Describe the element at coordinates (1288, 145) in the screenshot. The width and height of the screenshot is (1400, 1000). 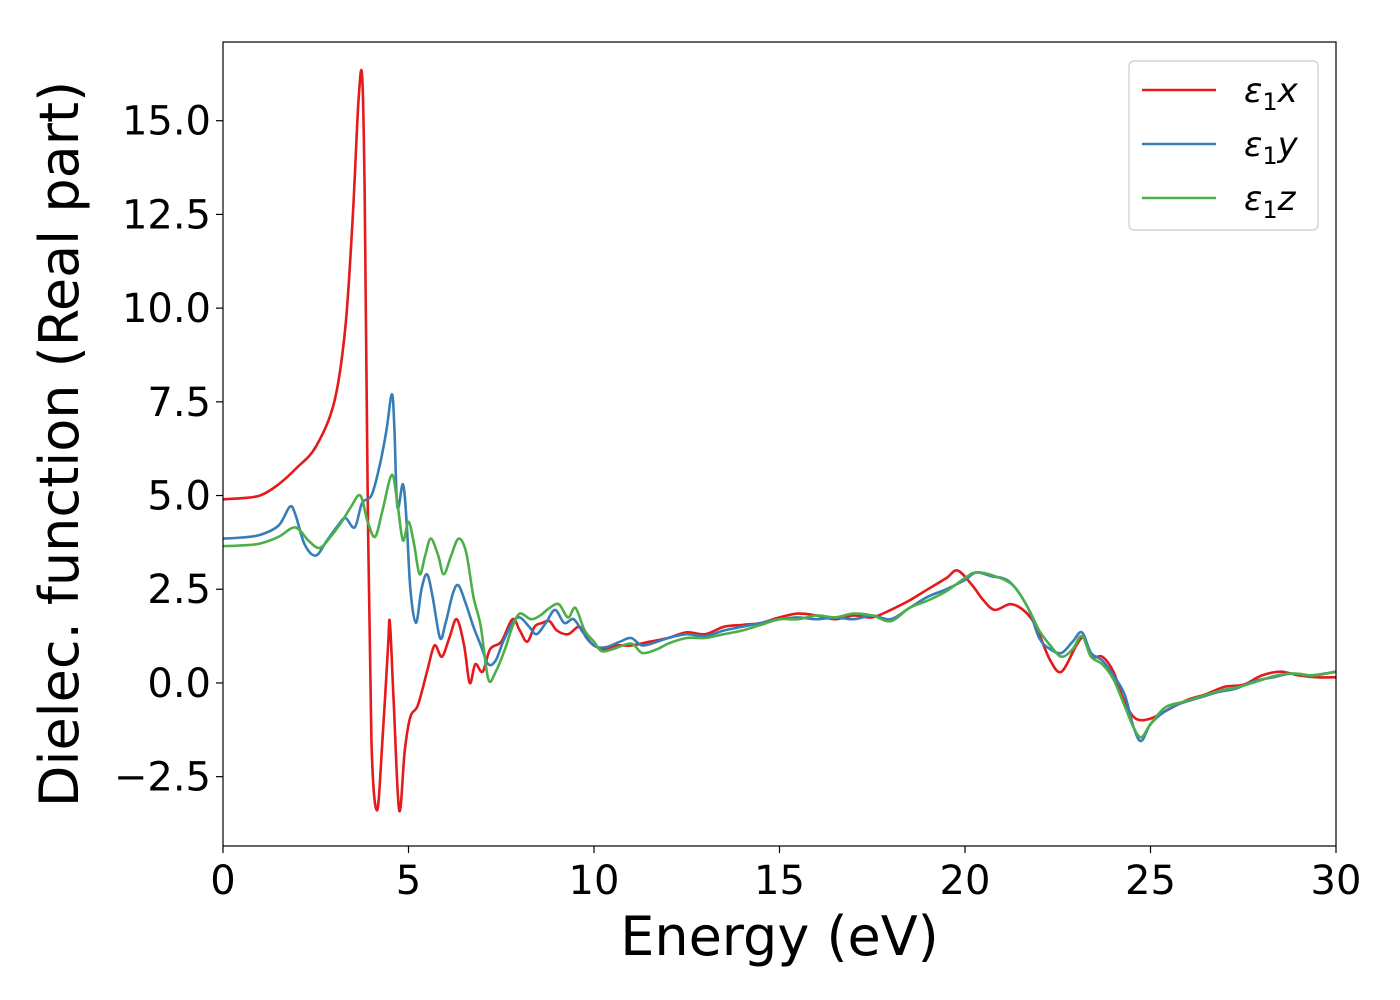
I see `legend-component: y` at that location.